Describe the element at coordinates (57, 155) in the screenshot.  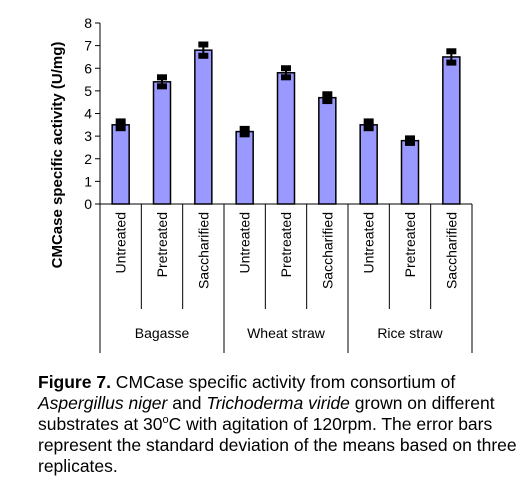
I see `y-axis-label: CMCase specific activity (U/mg)` at that location.